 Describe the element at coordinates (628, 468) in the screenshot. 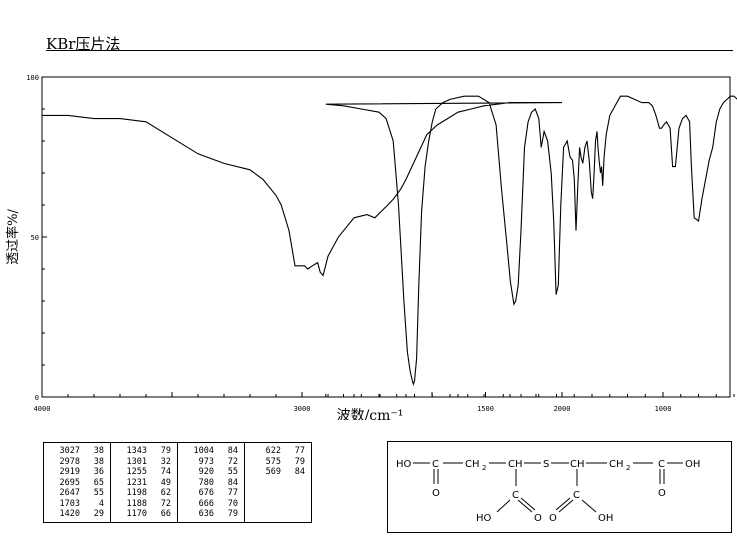

I see `atom-ch2-right-subscript: 2` at that location.